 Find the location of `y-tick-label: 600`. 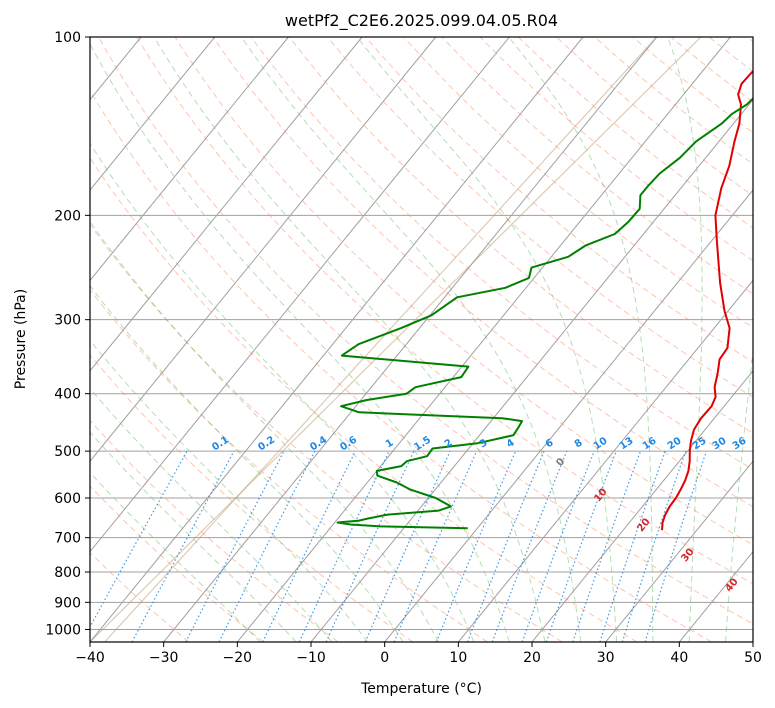

y-tick-label: 600 is located at coordinates (67, 499).